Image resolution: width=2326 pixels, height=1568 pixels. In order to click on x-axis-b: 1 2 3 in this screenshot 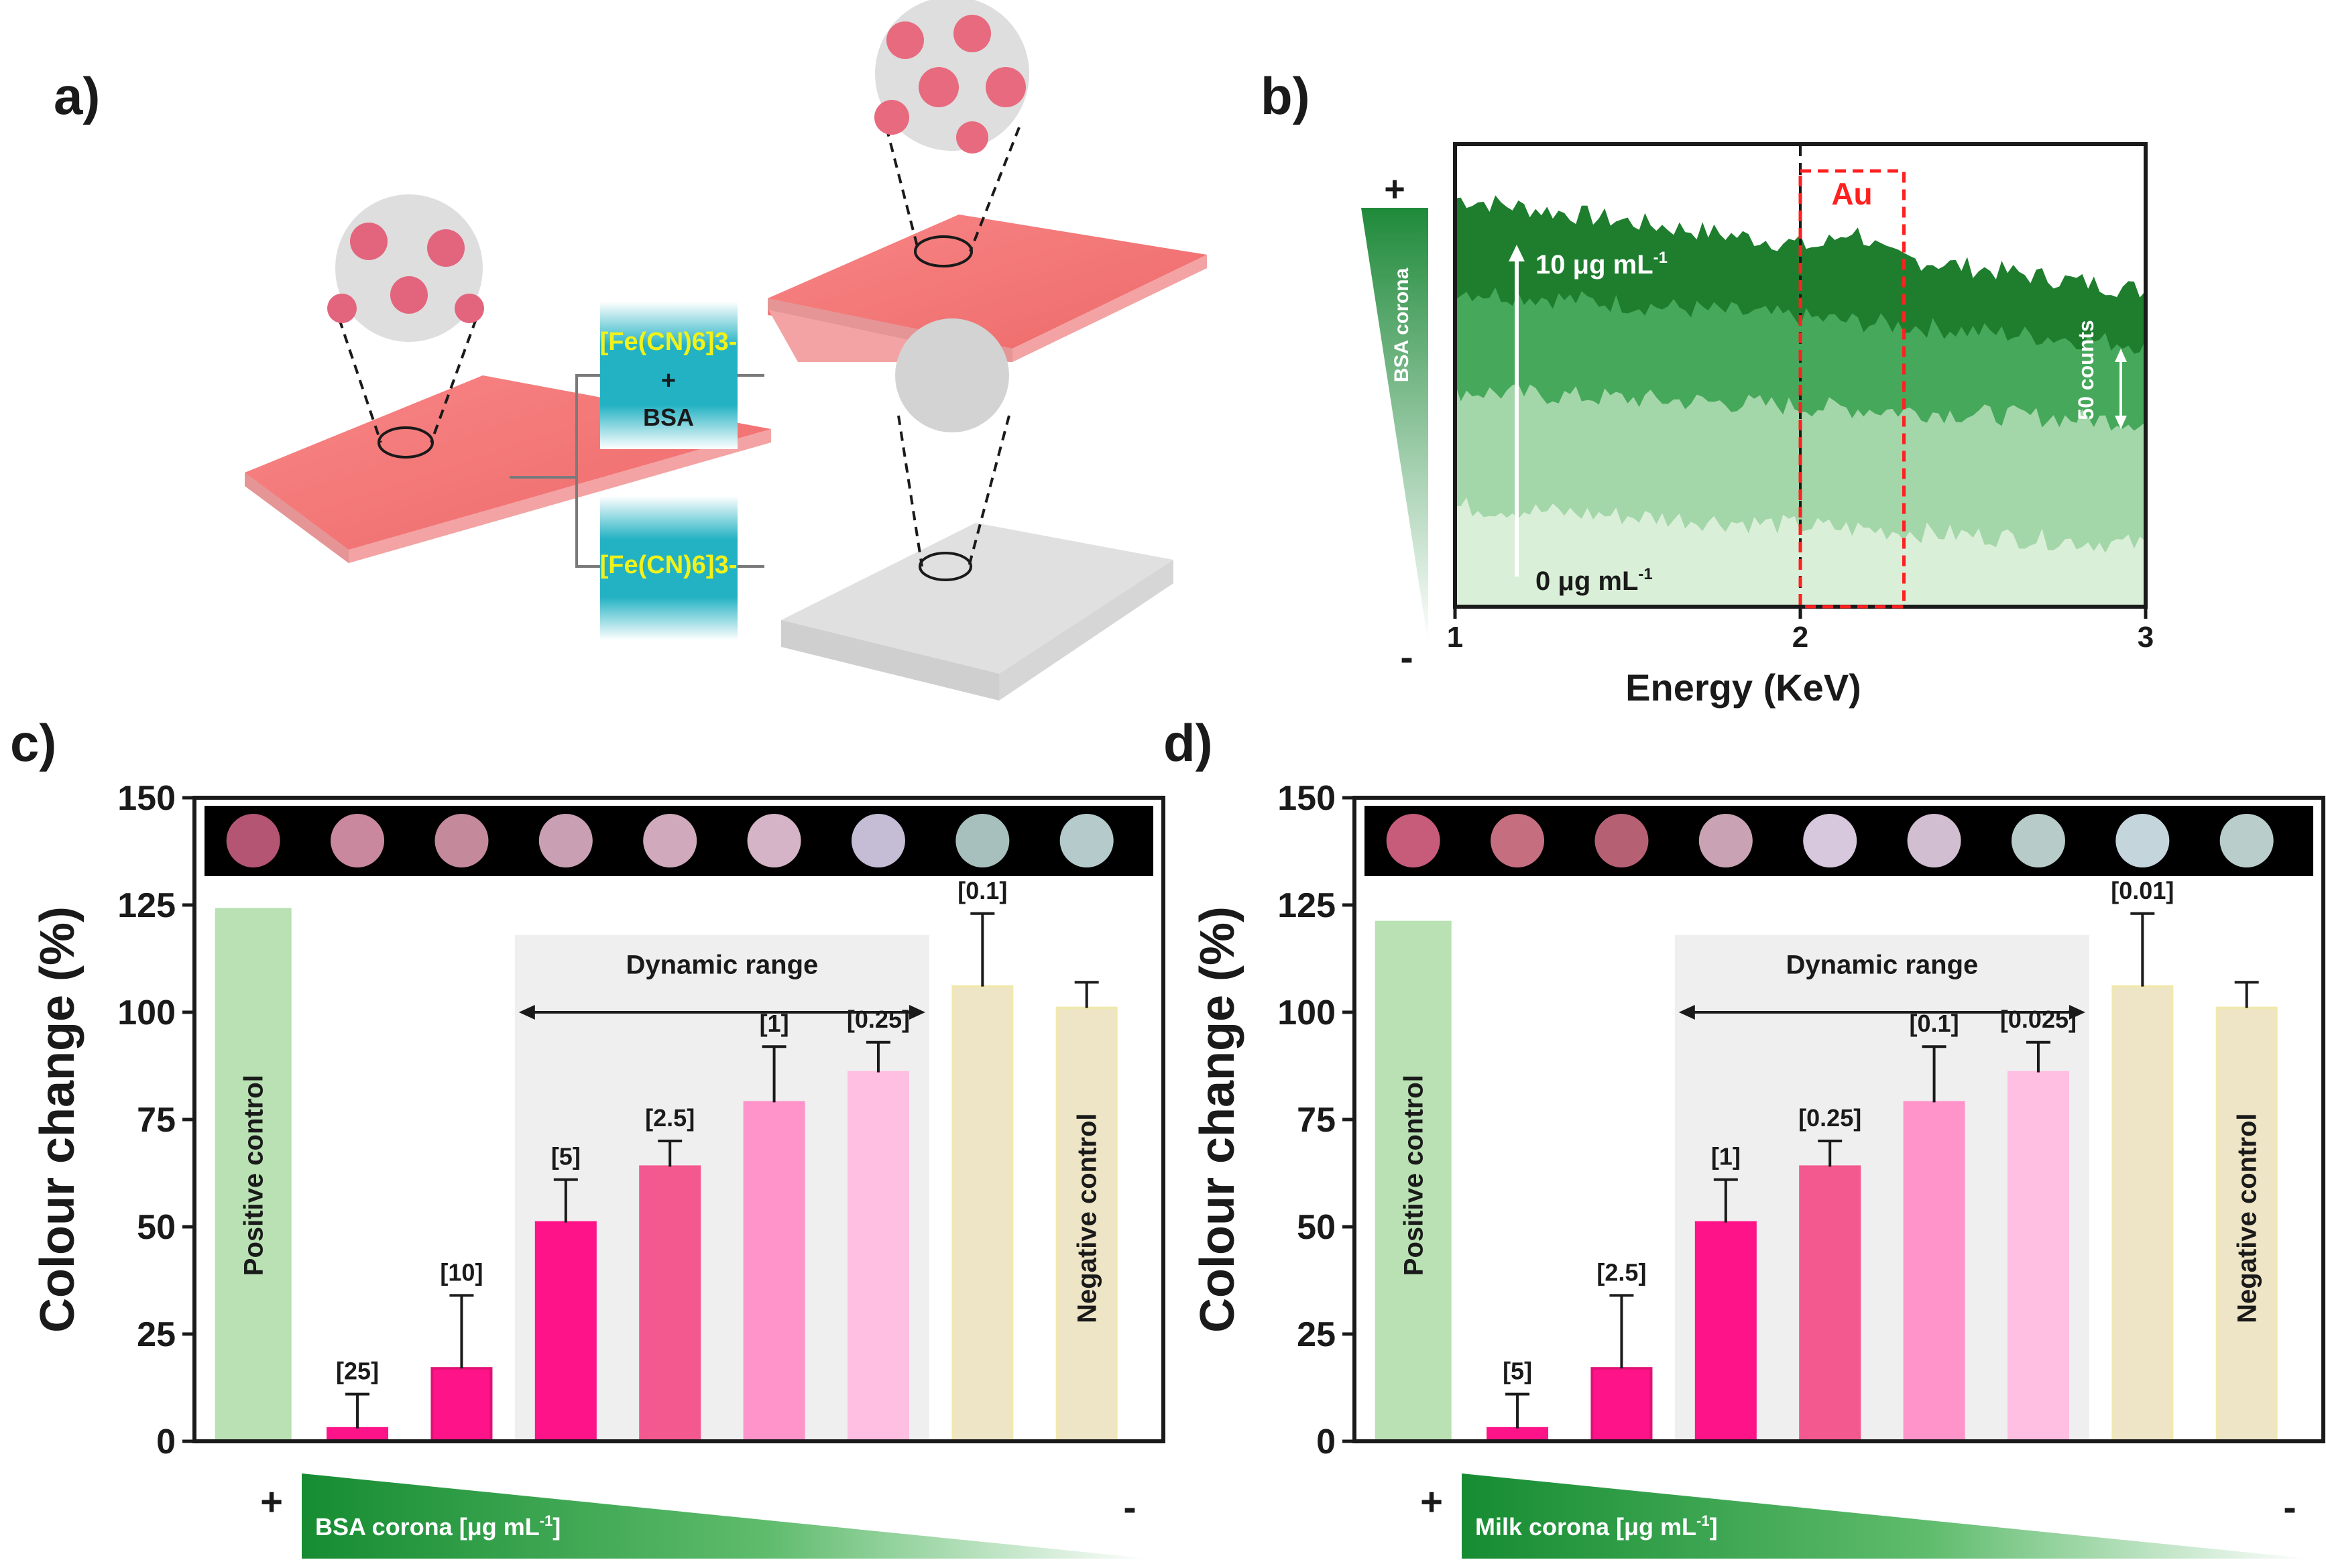, I will do `click(1800, 631)`.